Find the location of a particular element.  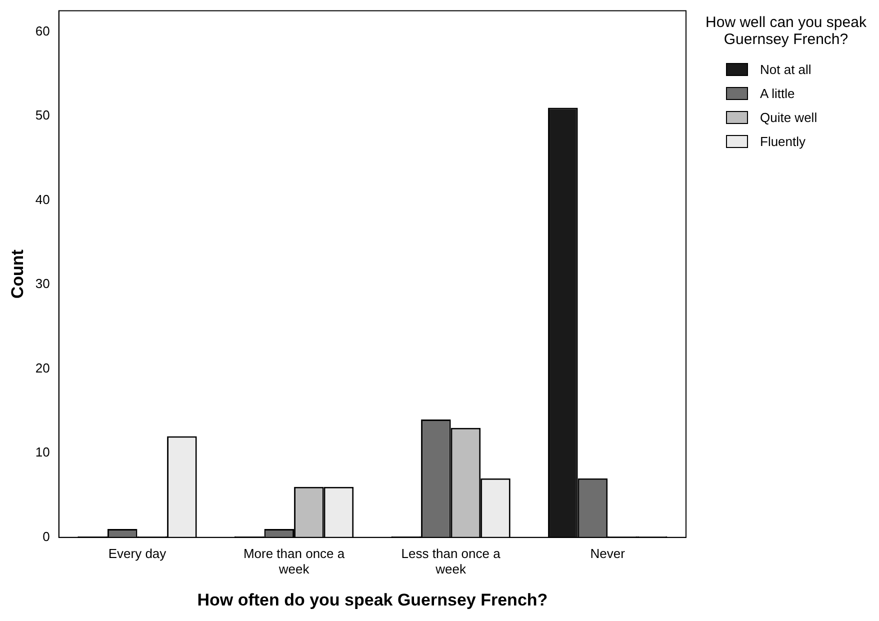

x-axis-title: How often do you speak Guernsey French? is located at coordinates (372, 600).